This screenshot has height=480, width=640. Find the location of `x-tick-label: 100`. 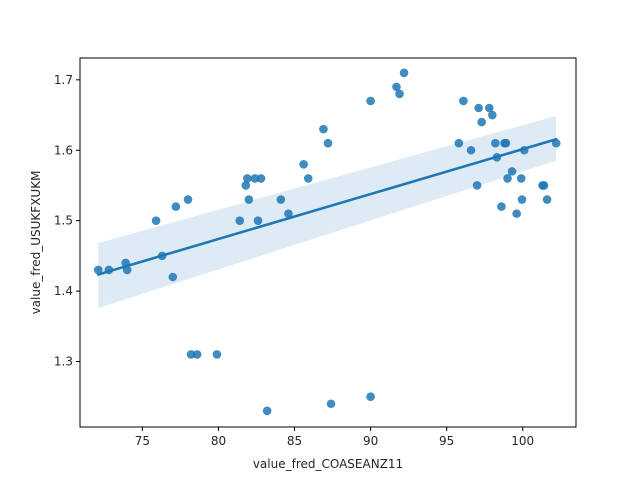

x-tick-label: 100 is located at coordinates (522, 441).